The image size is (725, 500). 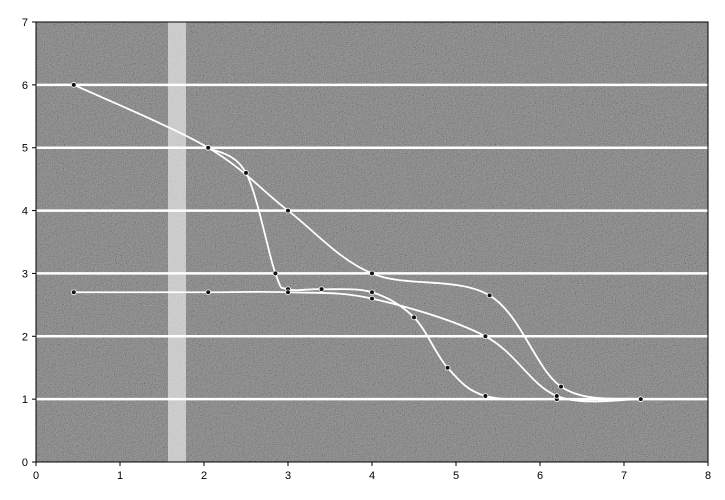 I want to click on light-band, so click(x=177, y=242).